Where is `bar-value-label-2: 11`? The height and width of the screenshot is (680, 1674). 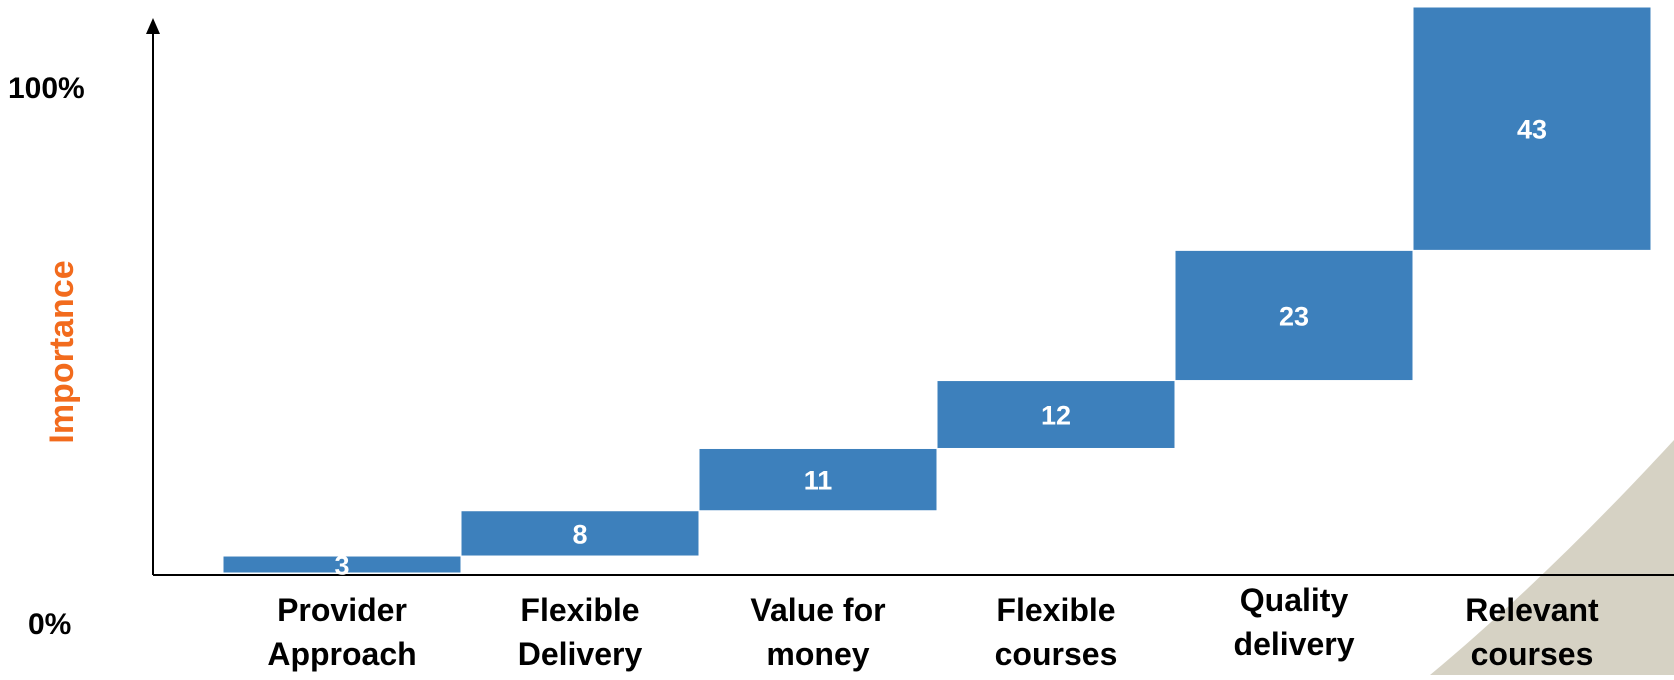
bar-value-label-2: 11 is located at coordinates (818, 481).